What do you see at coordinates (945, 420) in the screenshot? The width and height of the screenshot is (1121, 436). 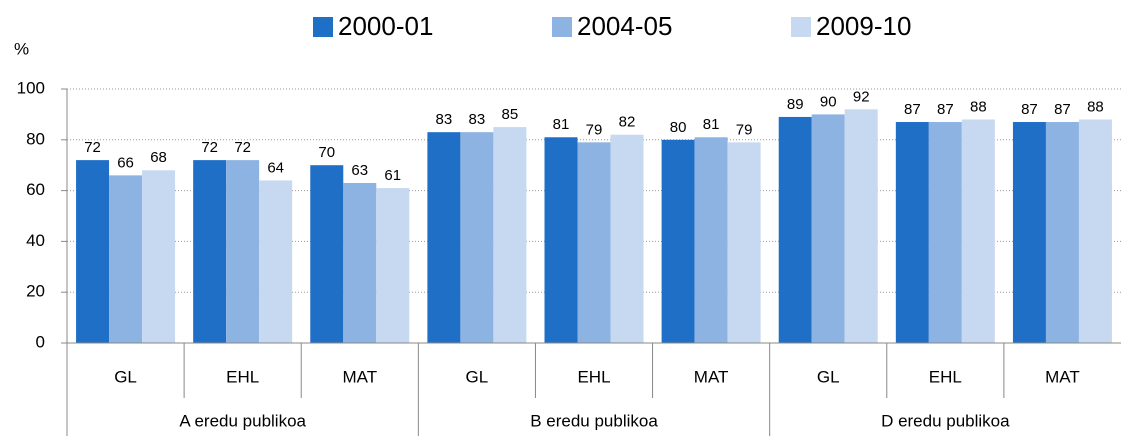 I see `group-label: D eredu publikoa` at bounding box center [945, 420].